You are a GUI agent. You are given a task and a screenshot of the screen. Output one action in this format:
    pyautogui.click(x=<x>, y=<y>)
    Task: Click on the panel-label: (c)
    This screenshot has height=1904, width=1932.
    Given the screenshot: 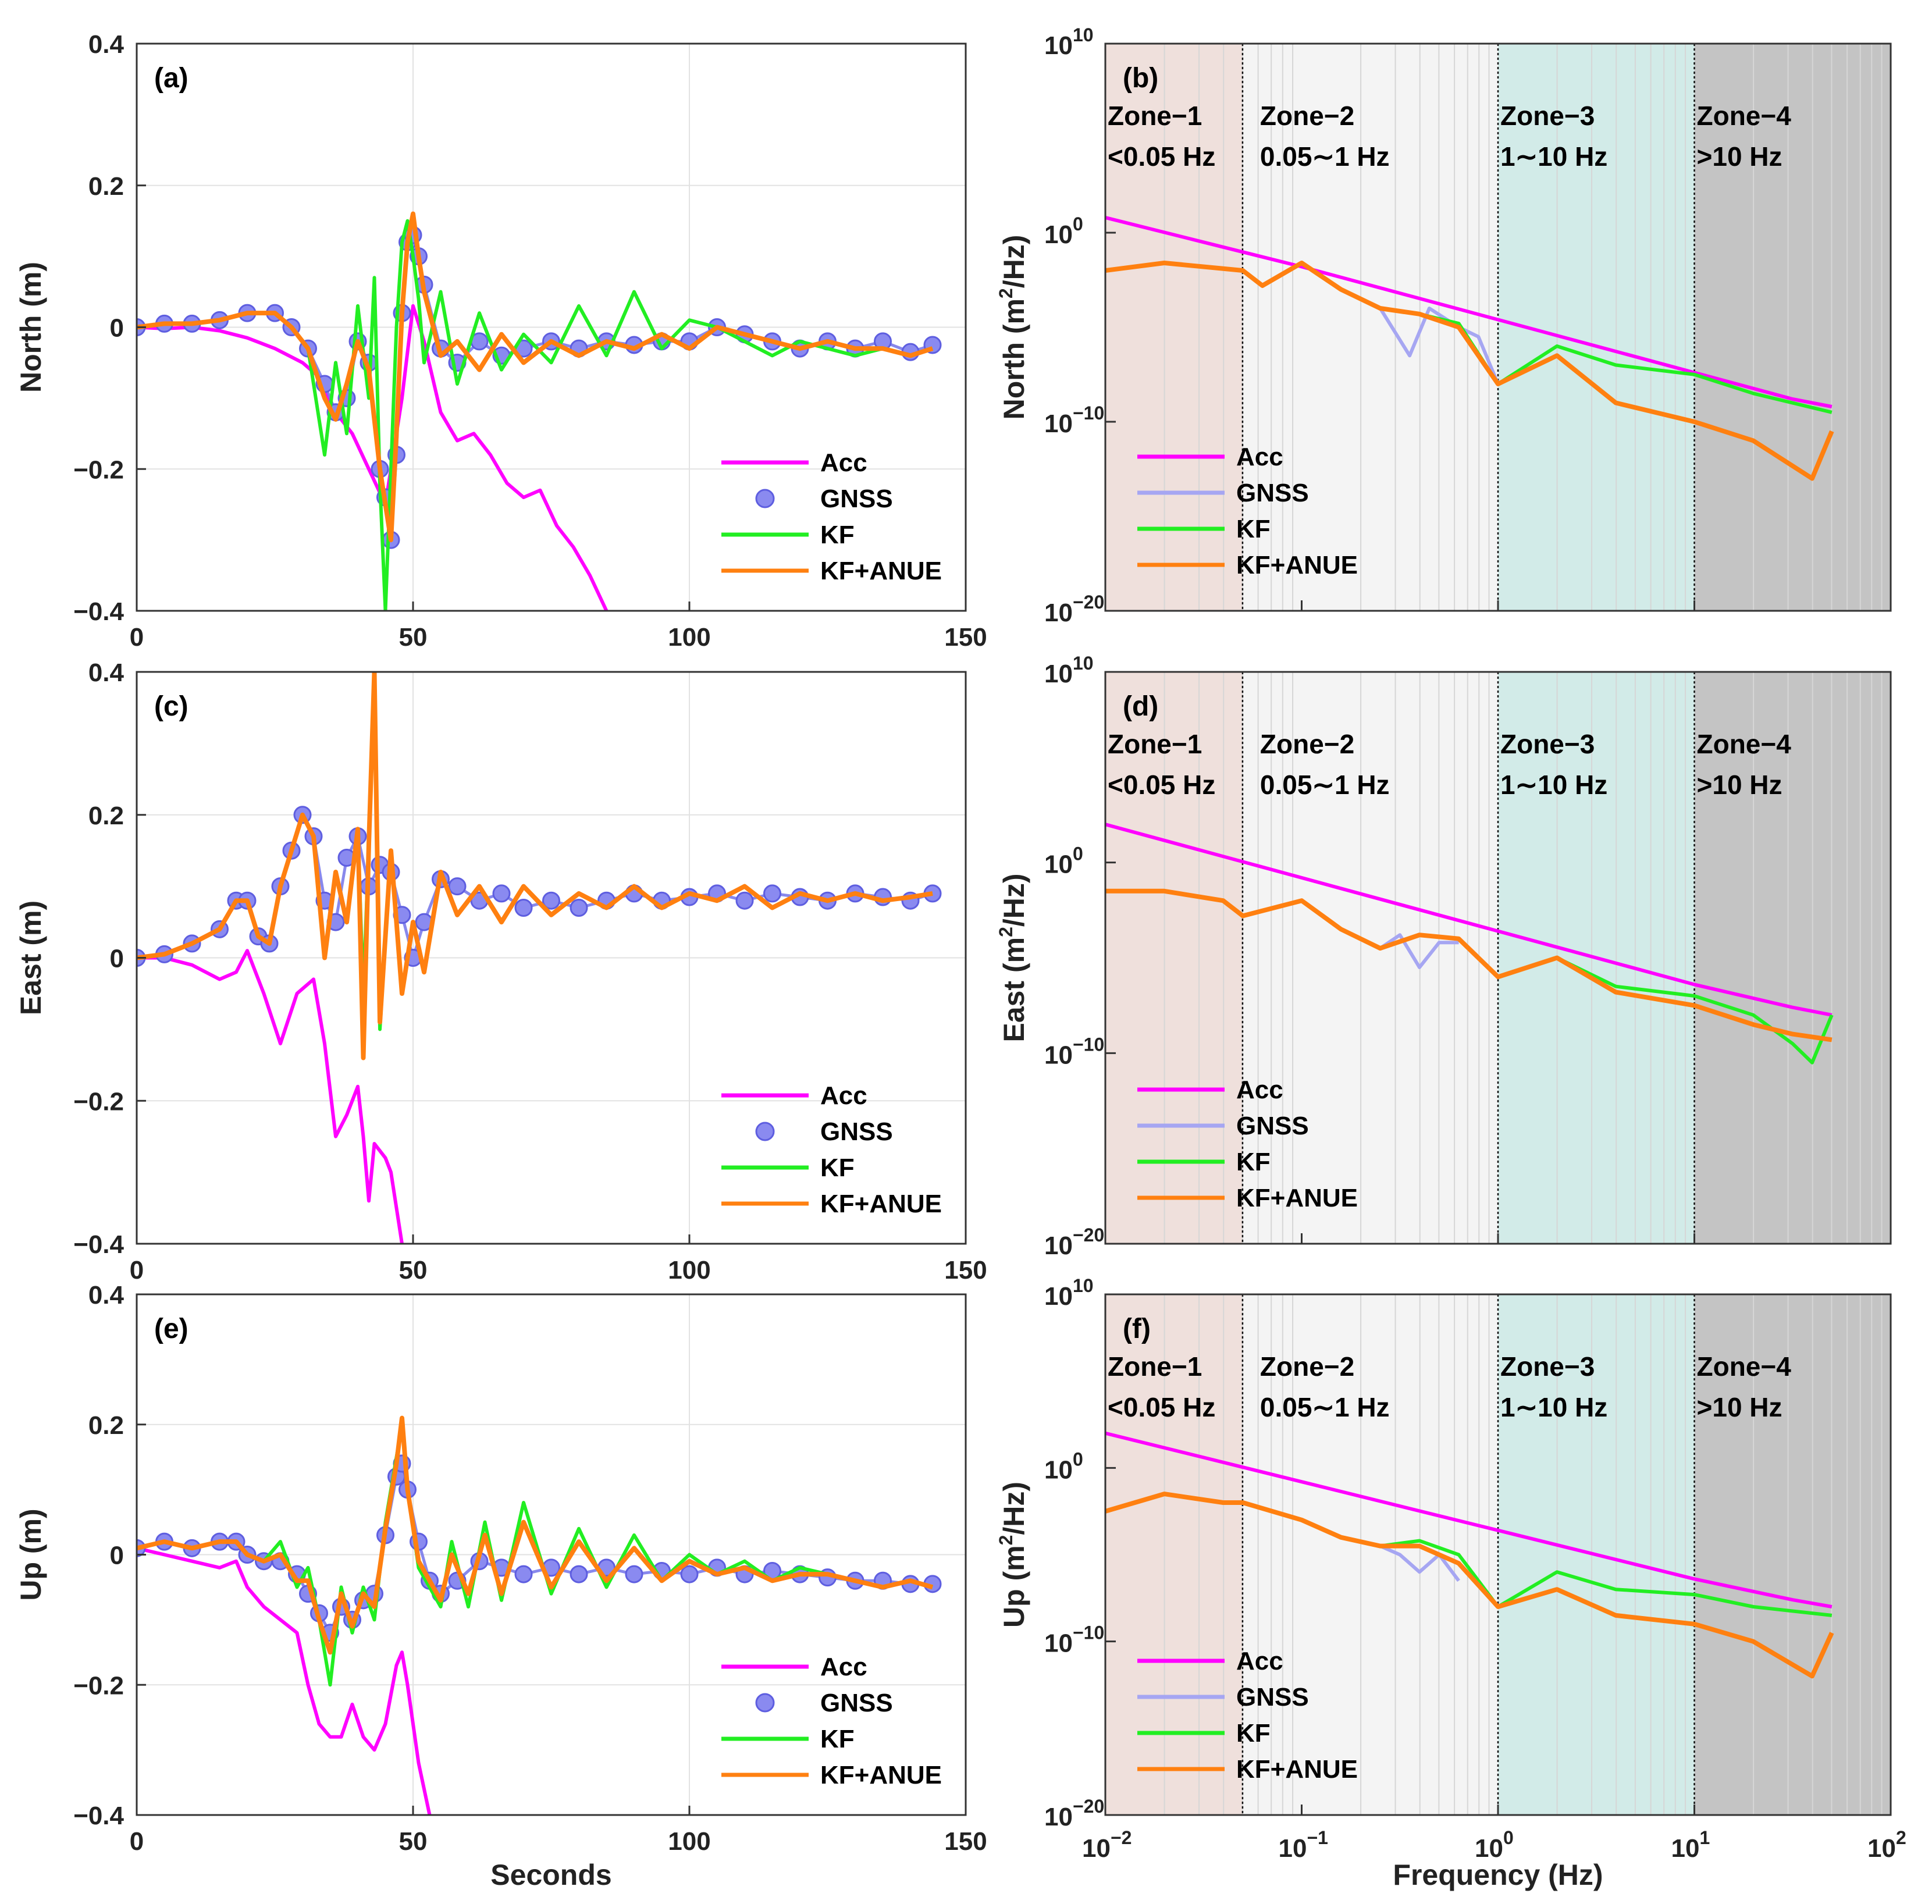 What is the action you would take?
    pyautogui.click(x=171, y=706)
    